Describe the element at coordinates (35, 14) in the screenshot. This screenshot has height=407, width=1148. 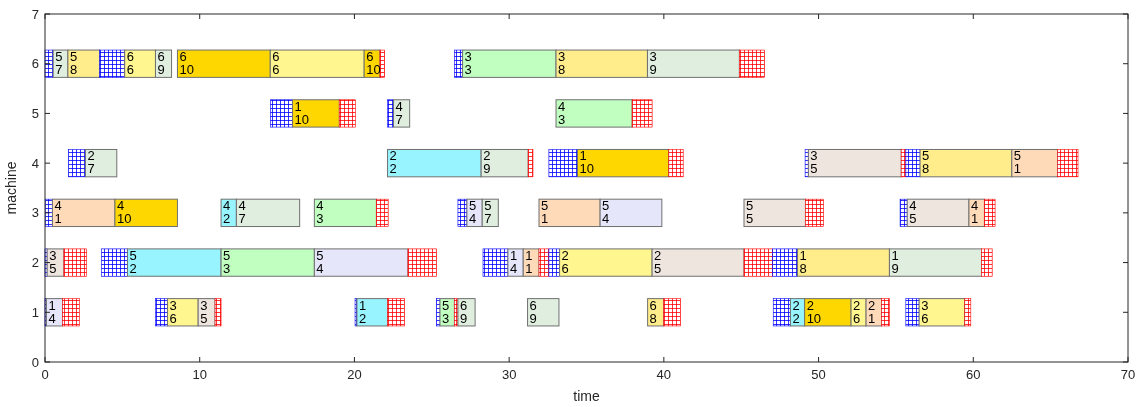
I see `y-tick-label: 7` at that location.